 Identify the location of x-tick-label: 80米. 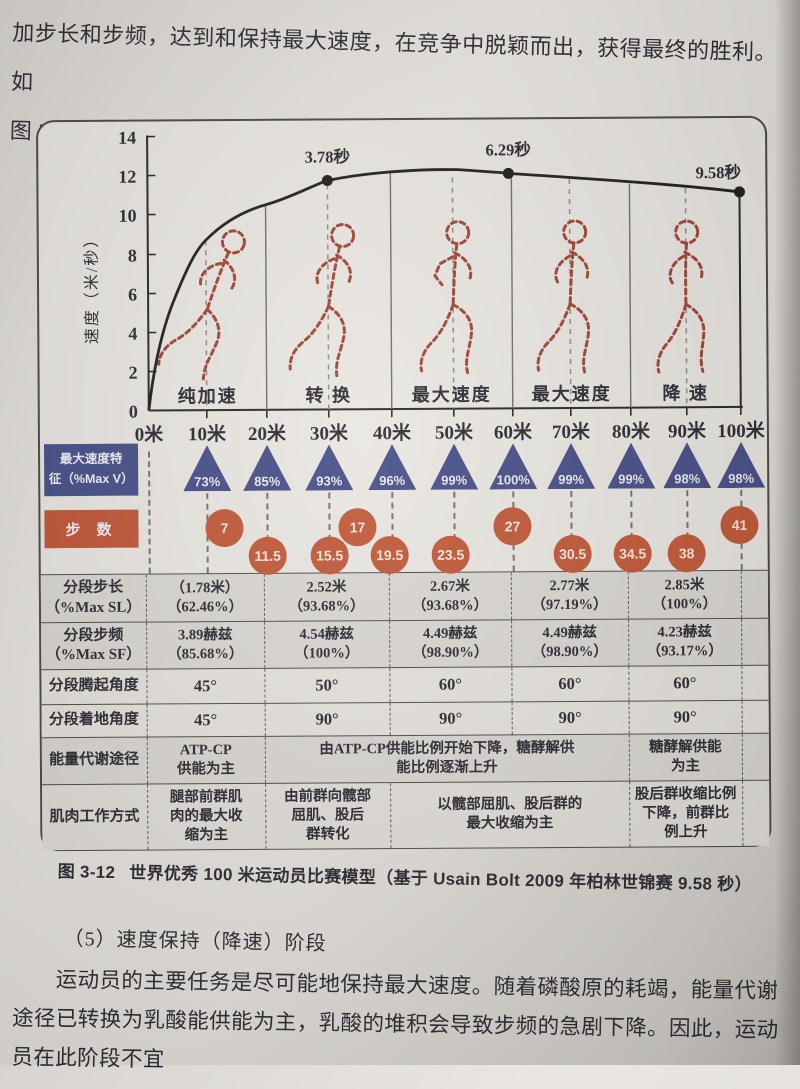
(631, 430).